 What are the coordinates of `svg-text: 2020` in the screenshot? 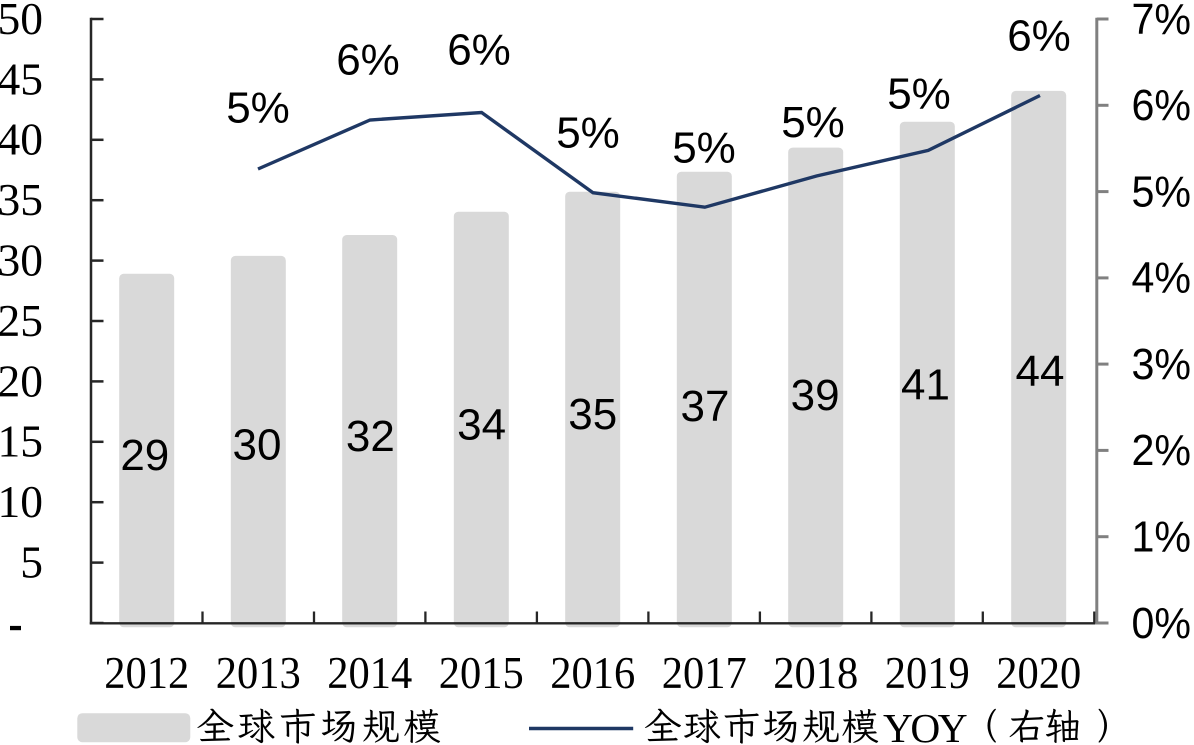 It's located at (1038, 672).